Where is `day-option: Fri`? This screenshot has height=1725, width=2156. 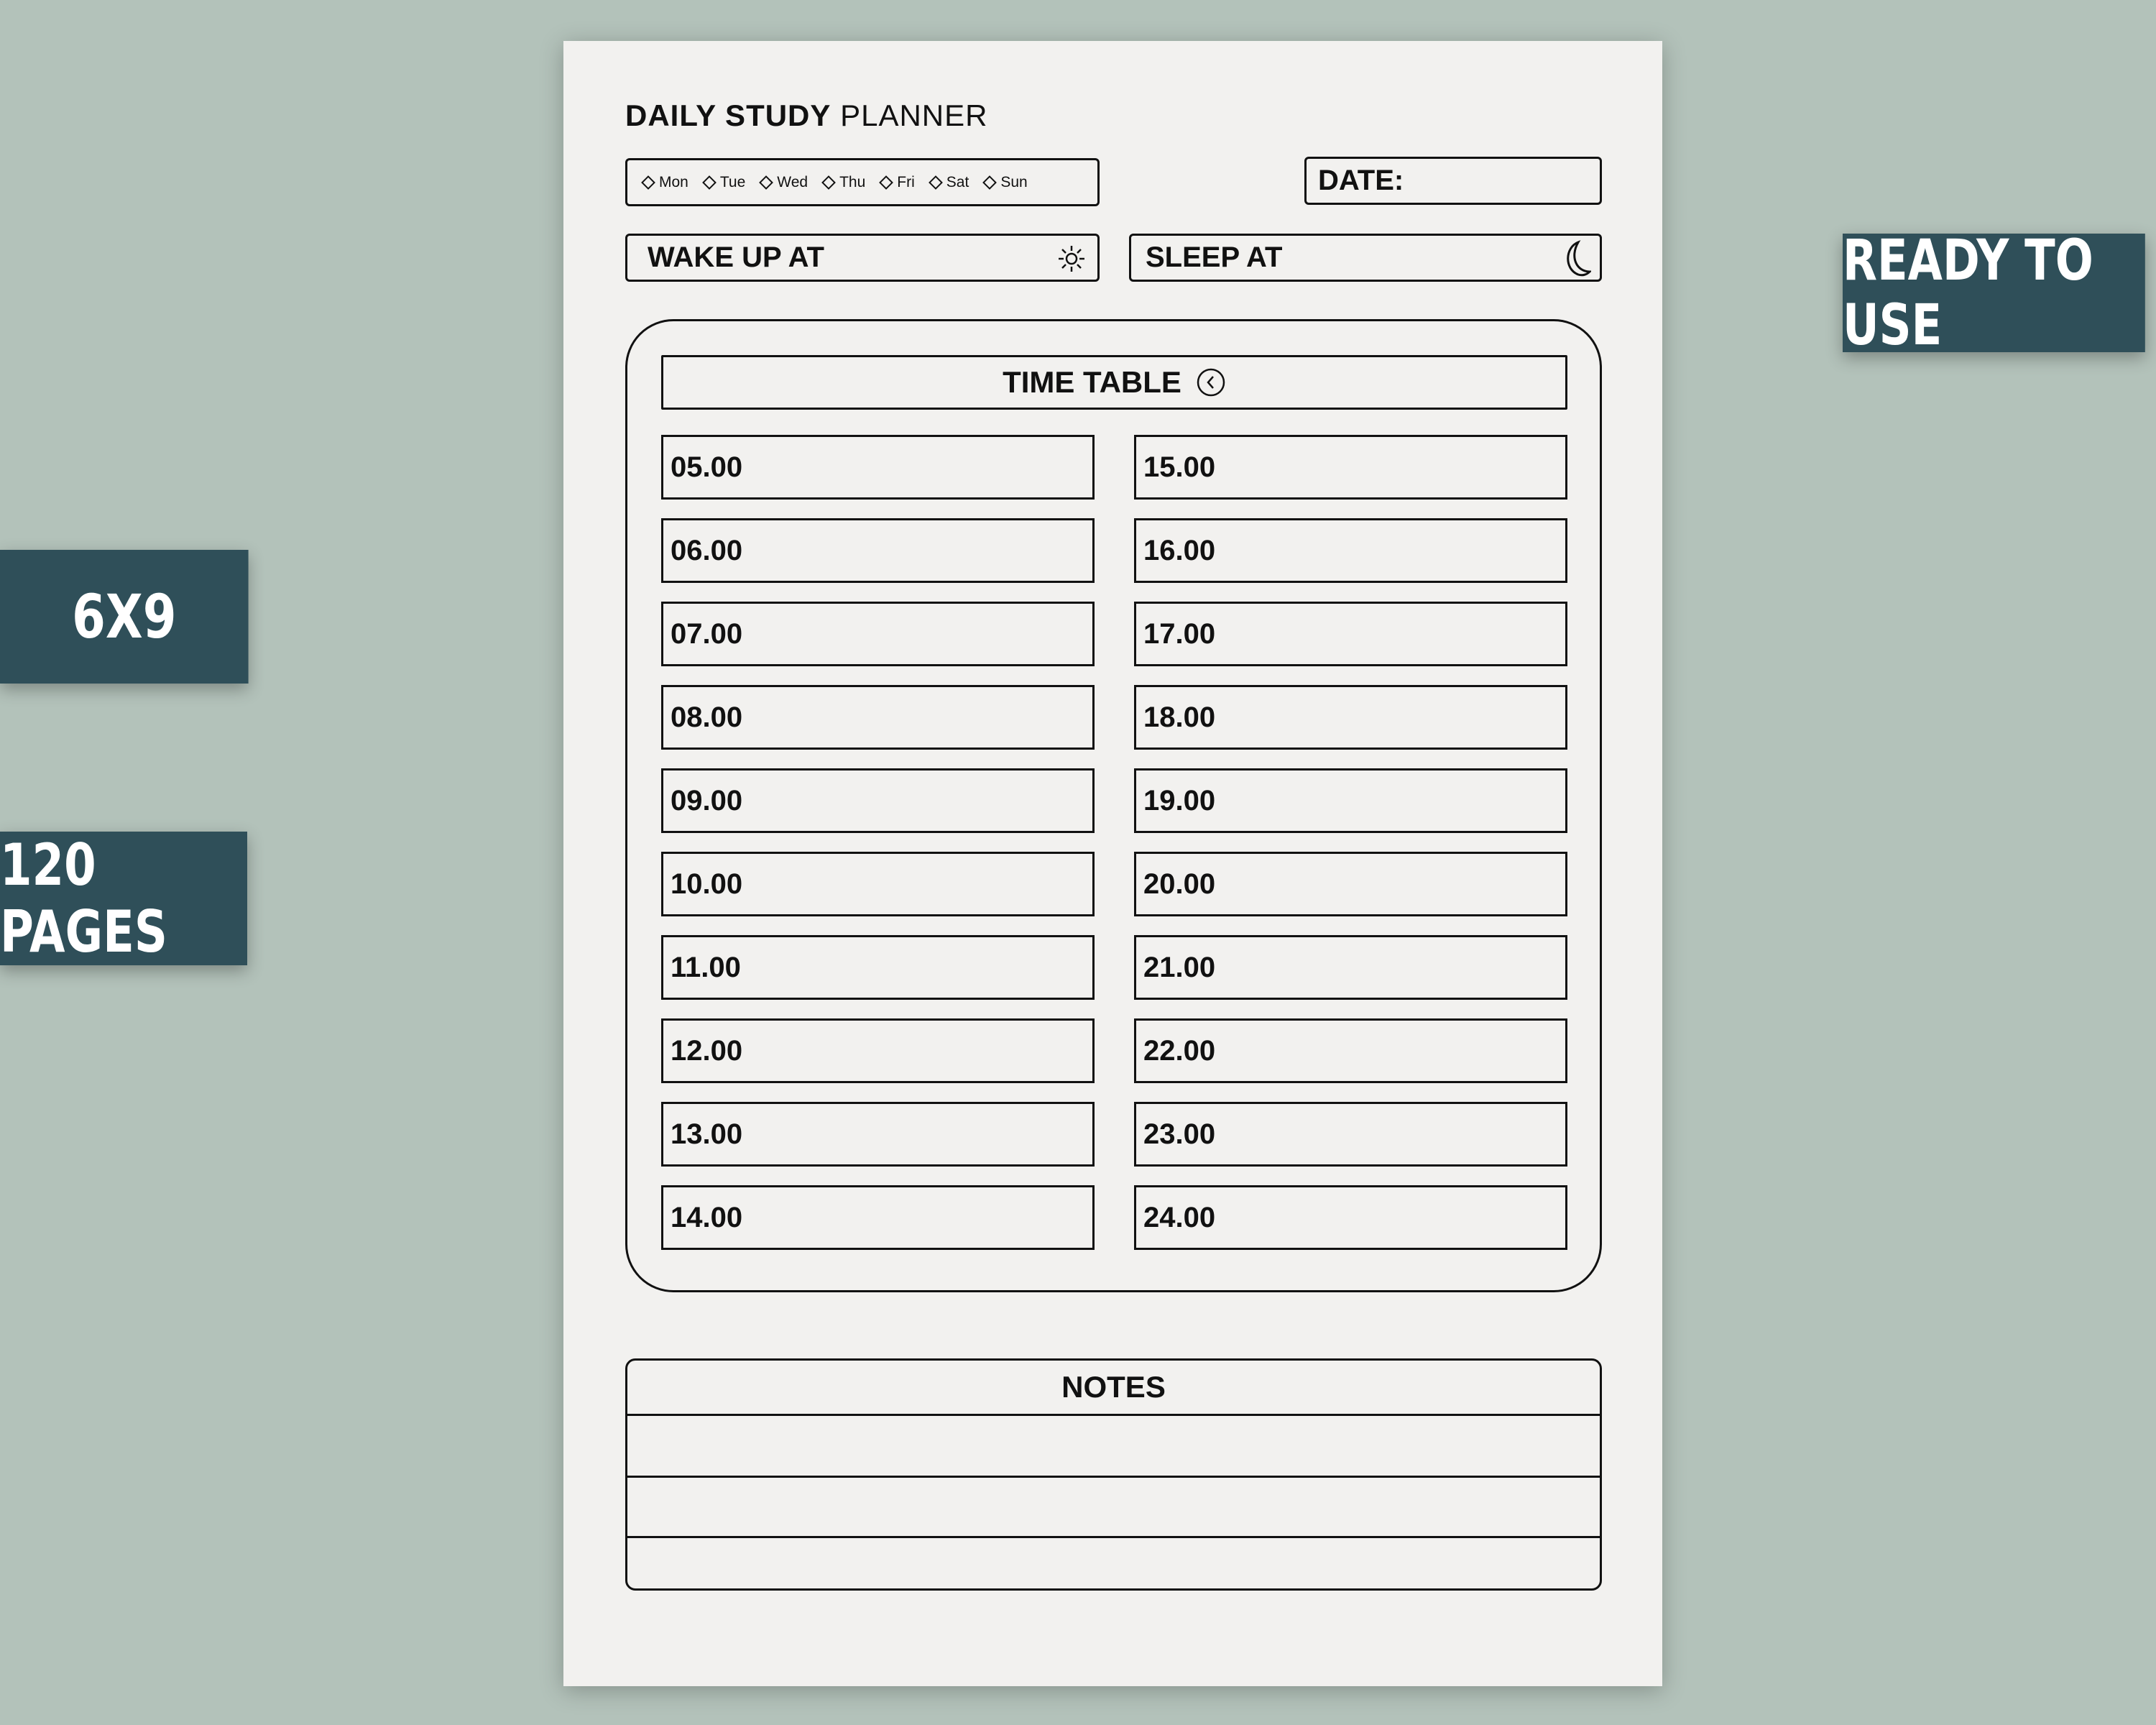
day-option: Fri is located at coordinates (897, 182).